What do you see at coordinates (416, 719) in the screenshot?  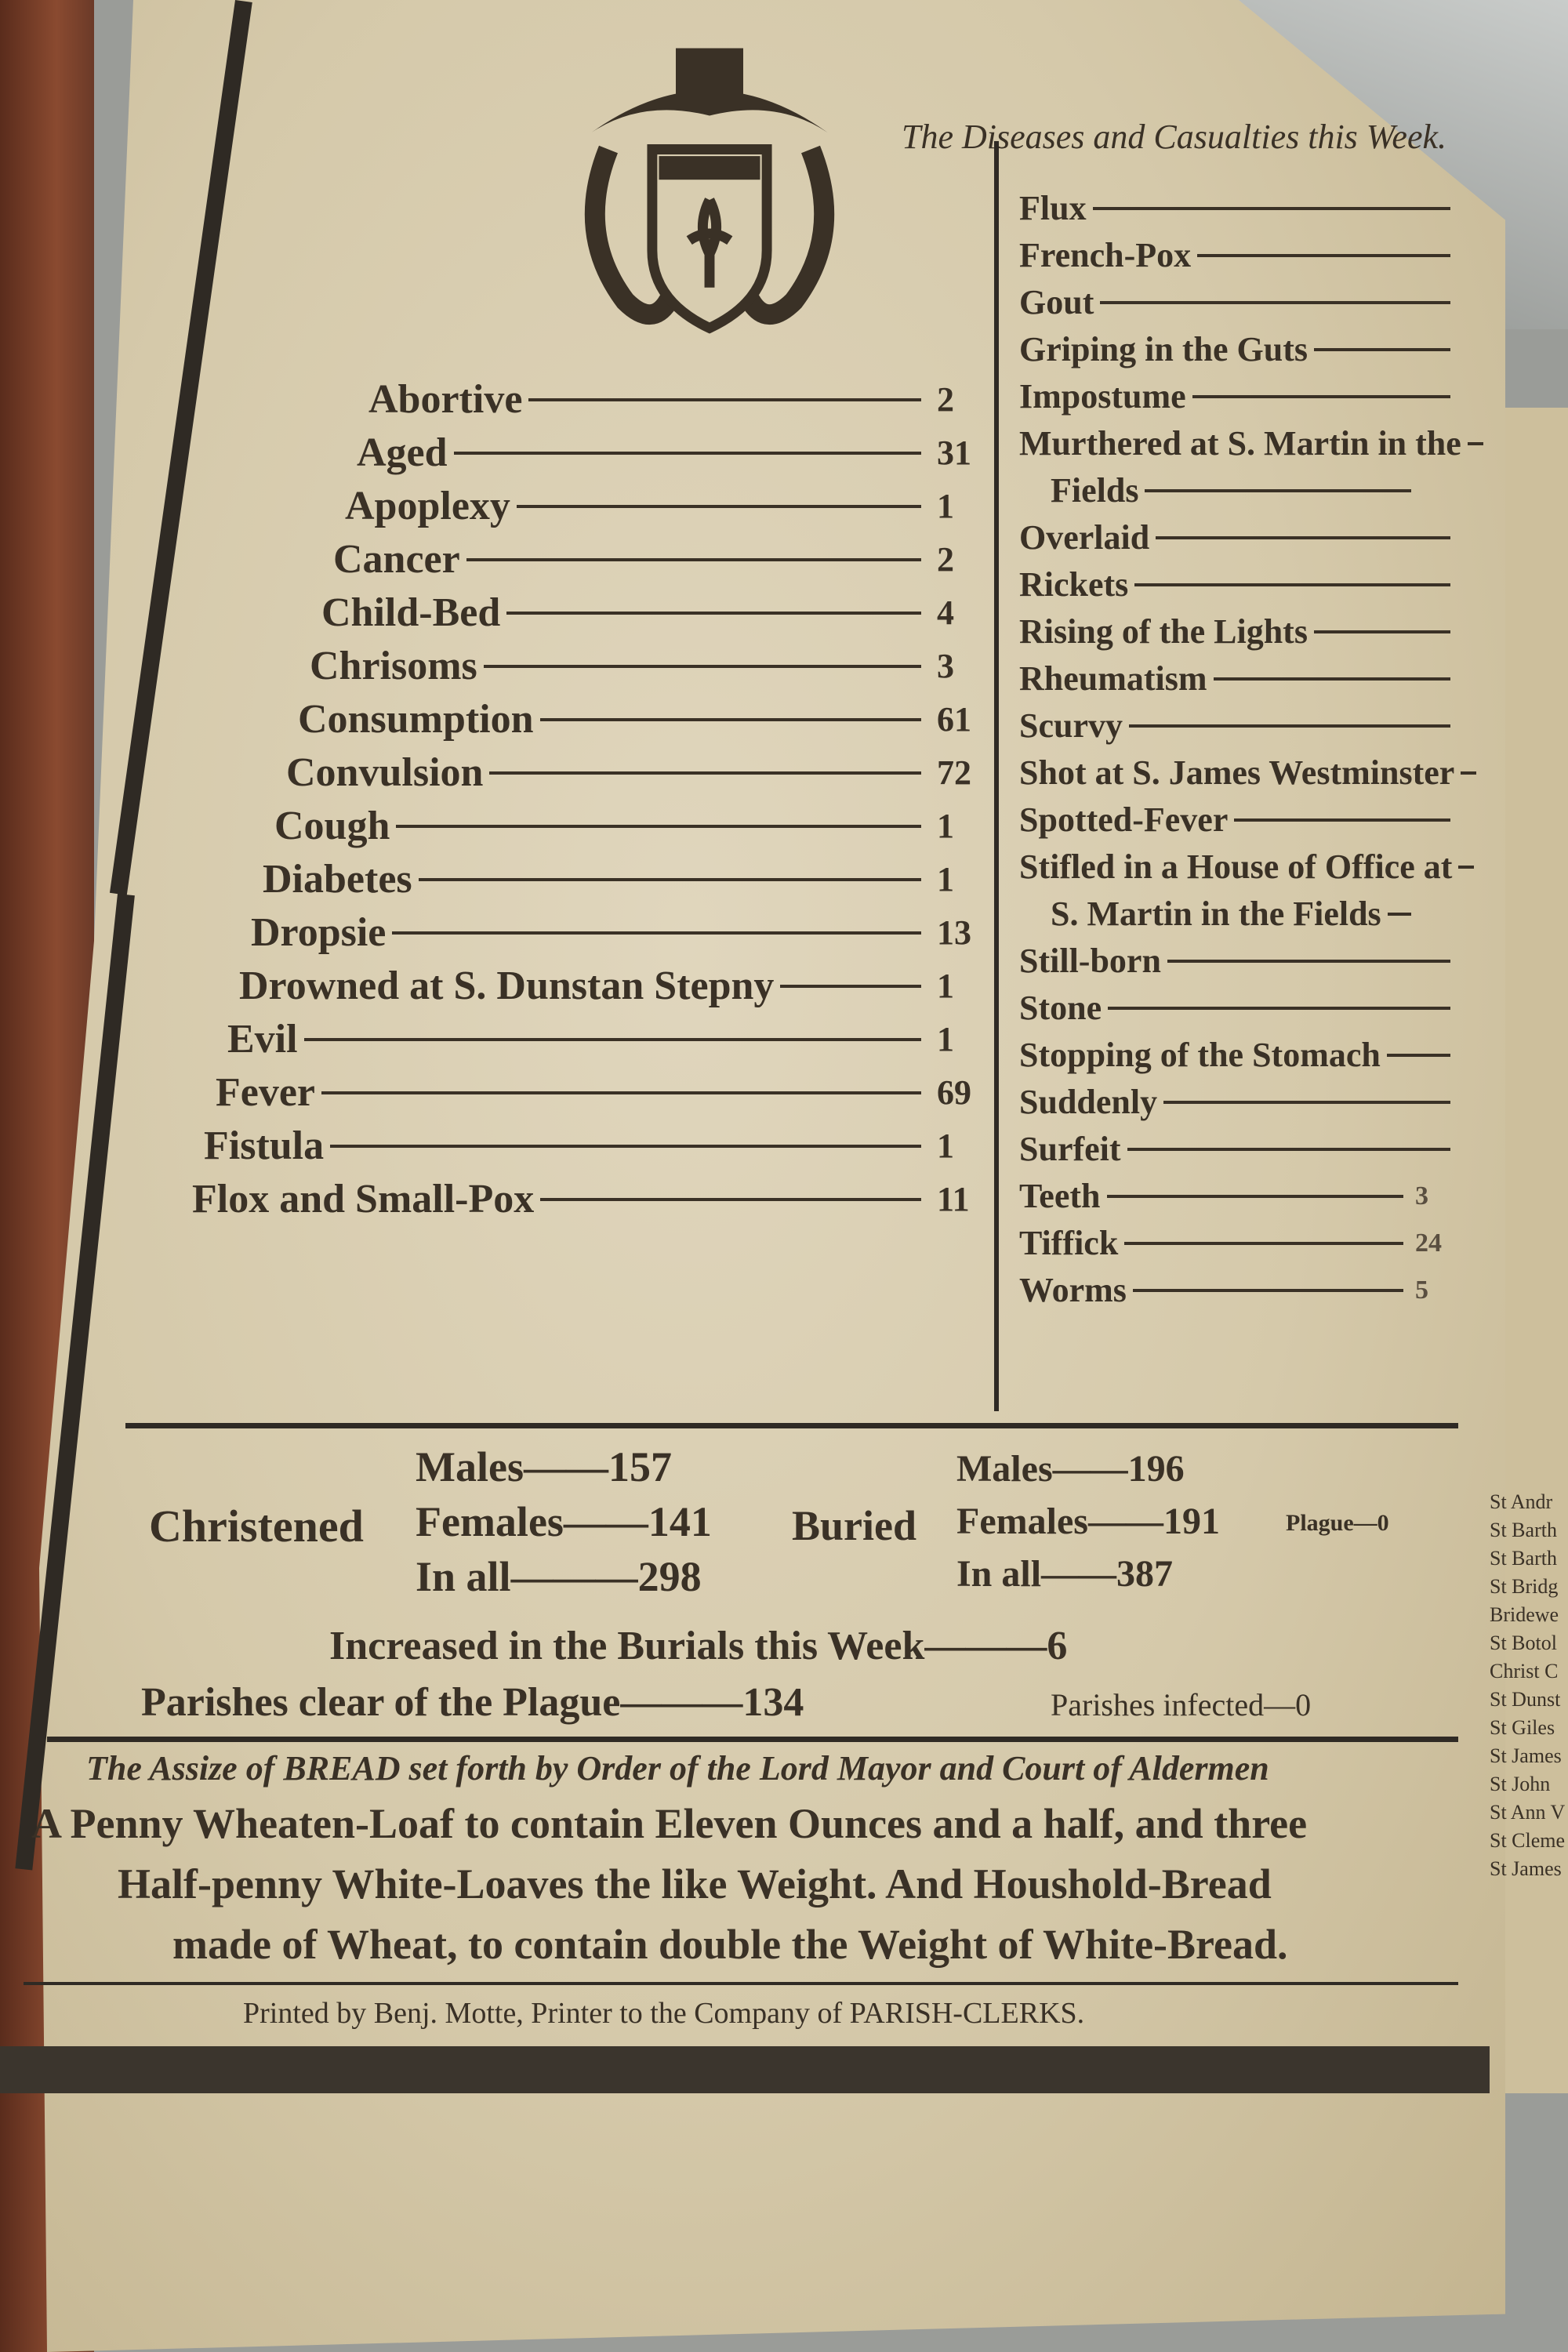 I see `disease-label: Consumption` at bounding box center [416, 719].